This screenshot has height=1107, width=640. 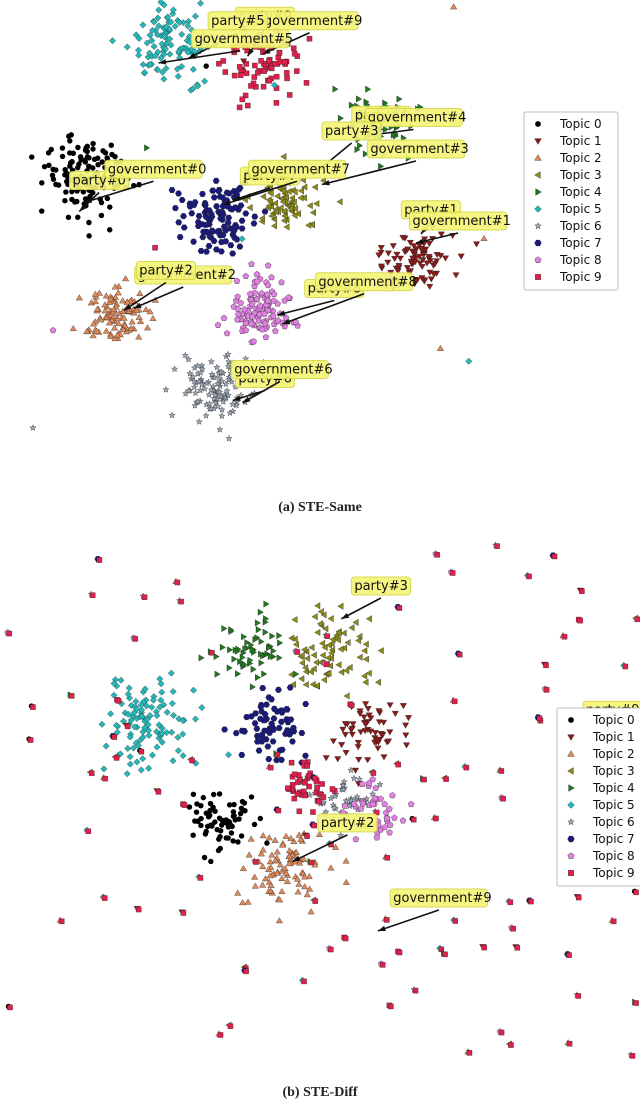 What do you see at coordinates (580, 277) in the screenshot?
I see `legend-label: Topic 9` at bounding box center [580, 277].